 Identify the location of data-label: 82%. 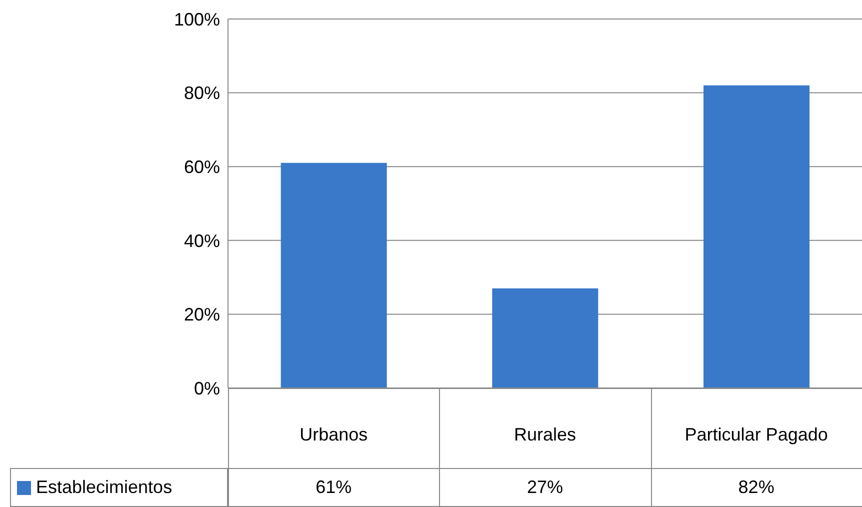
(756, 487).